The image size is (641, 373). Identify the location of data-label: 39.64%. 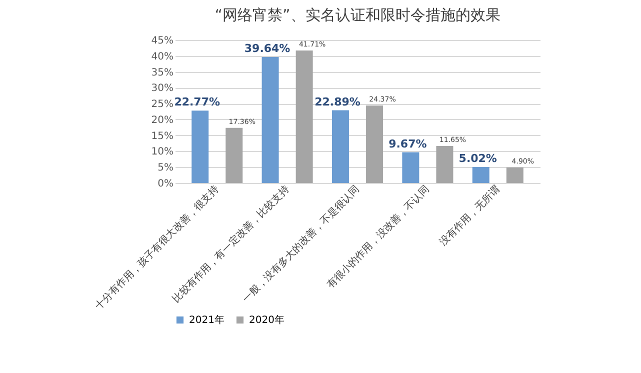
(267, 49).